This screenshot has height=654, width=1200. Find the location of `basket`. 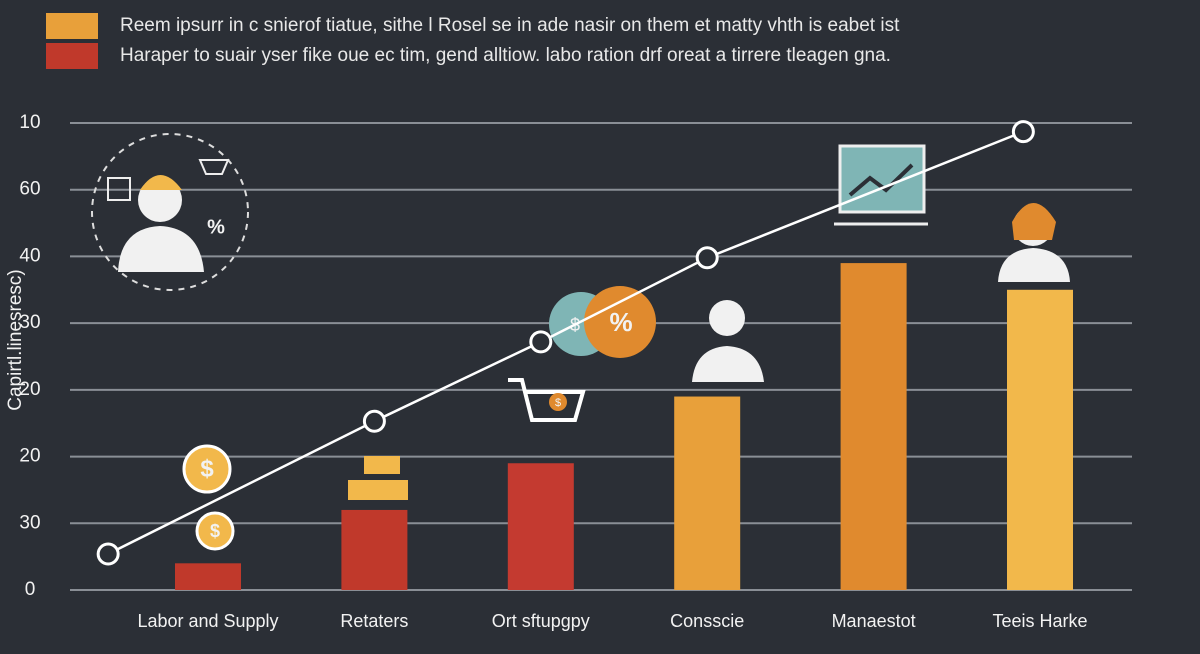

basket is located at coordinates (214, 167).